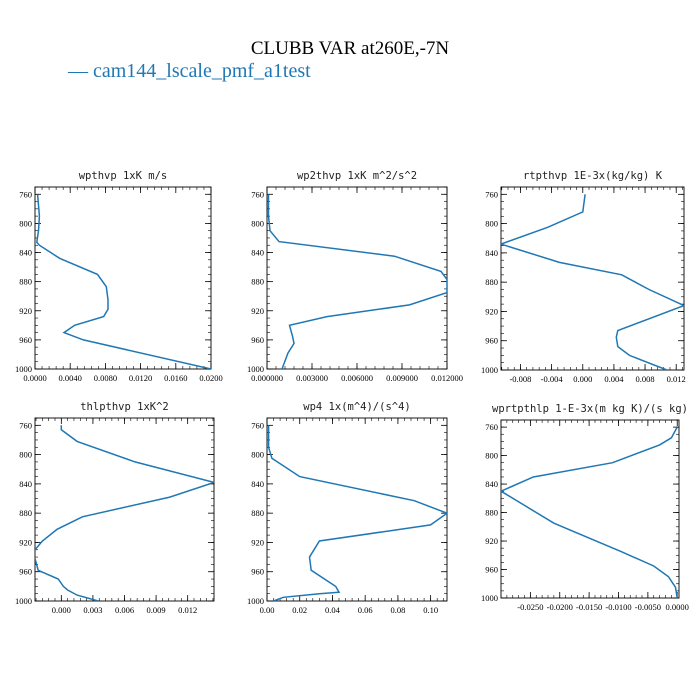 Image resolution: width=700 pixels, height=700 pixels. Describe the element at coordinates (124, 610) in the screenshot. I see `x-tick-label: 0.006` at that location.